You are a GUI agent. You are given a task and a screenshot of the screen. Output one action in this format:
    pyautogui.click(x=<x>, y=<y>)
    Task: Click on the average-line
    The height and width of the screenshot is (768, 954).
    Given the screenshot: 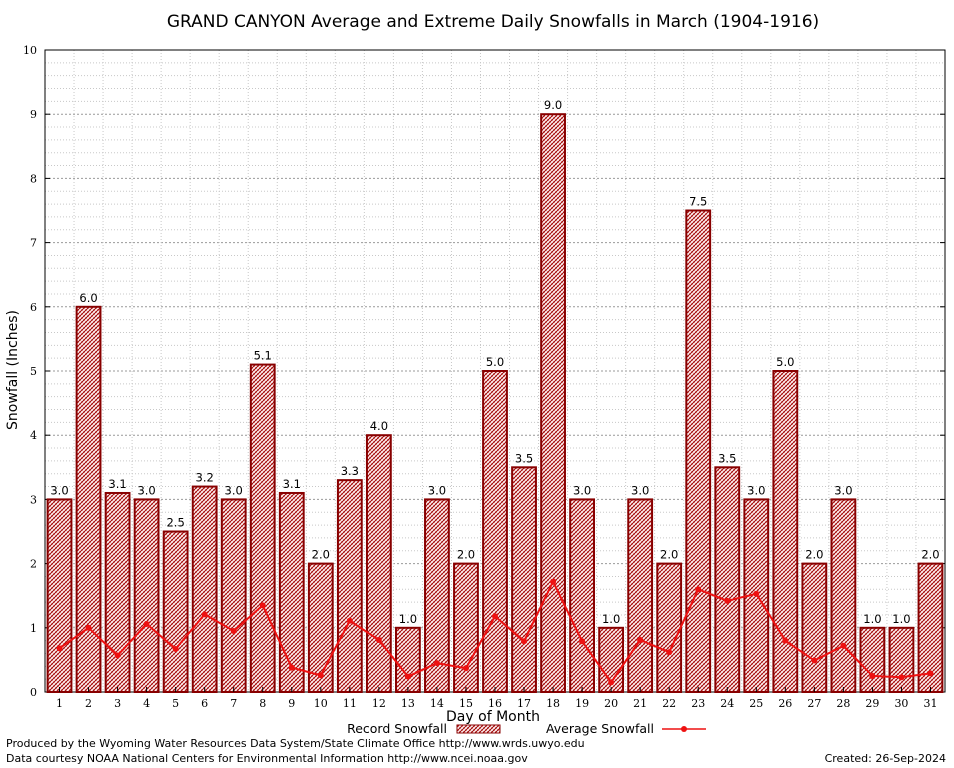 What is the action you would take?
    pyautogui.click(x=495, y=632)
    